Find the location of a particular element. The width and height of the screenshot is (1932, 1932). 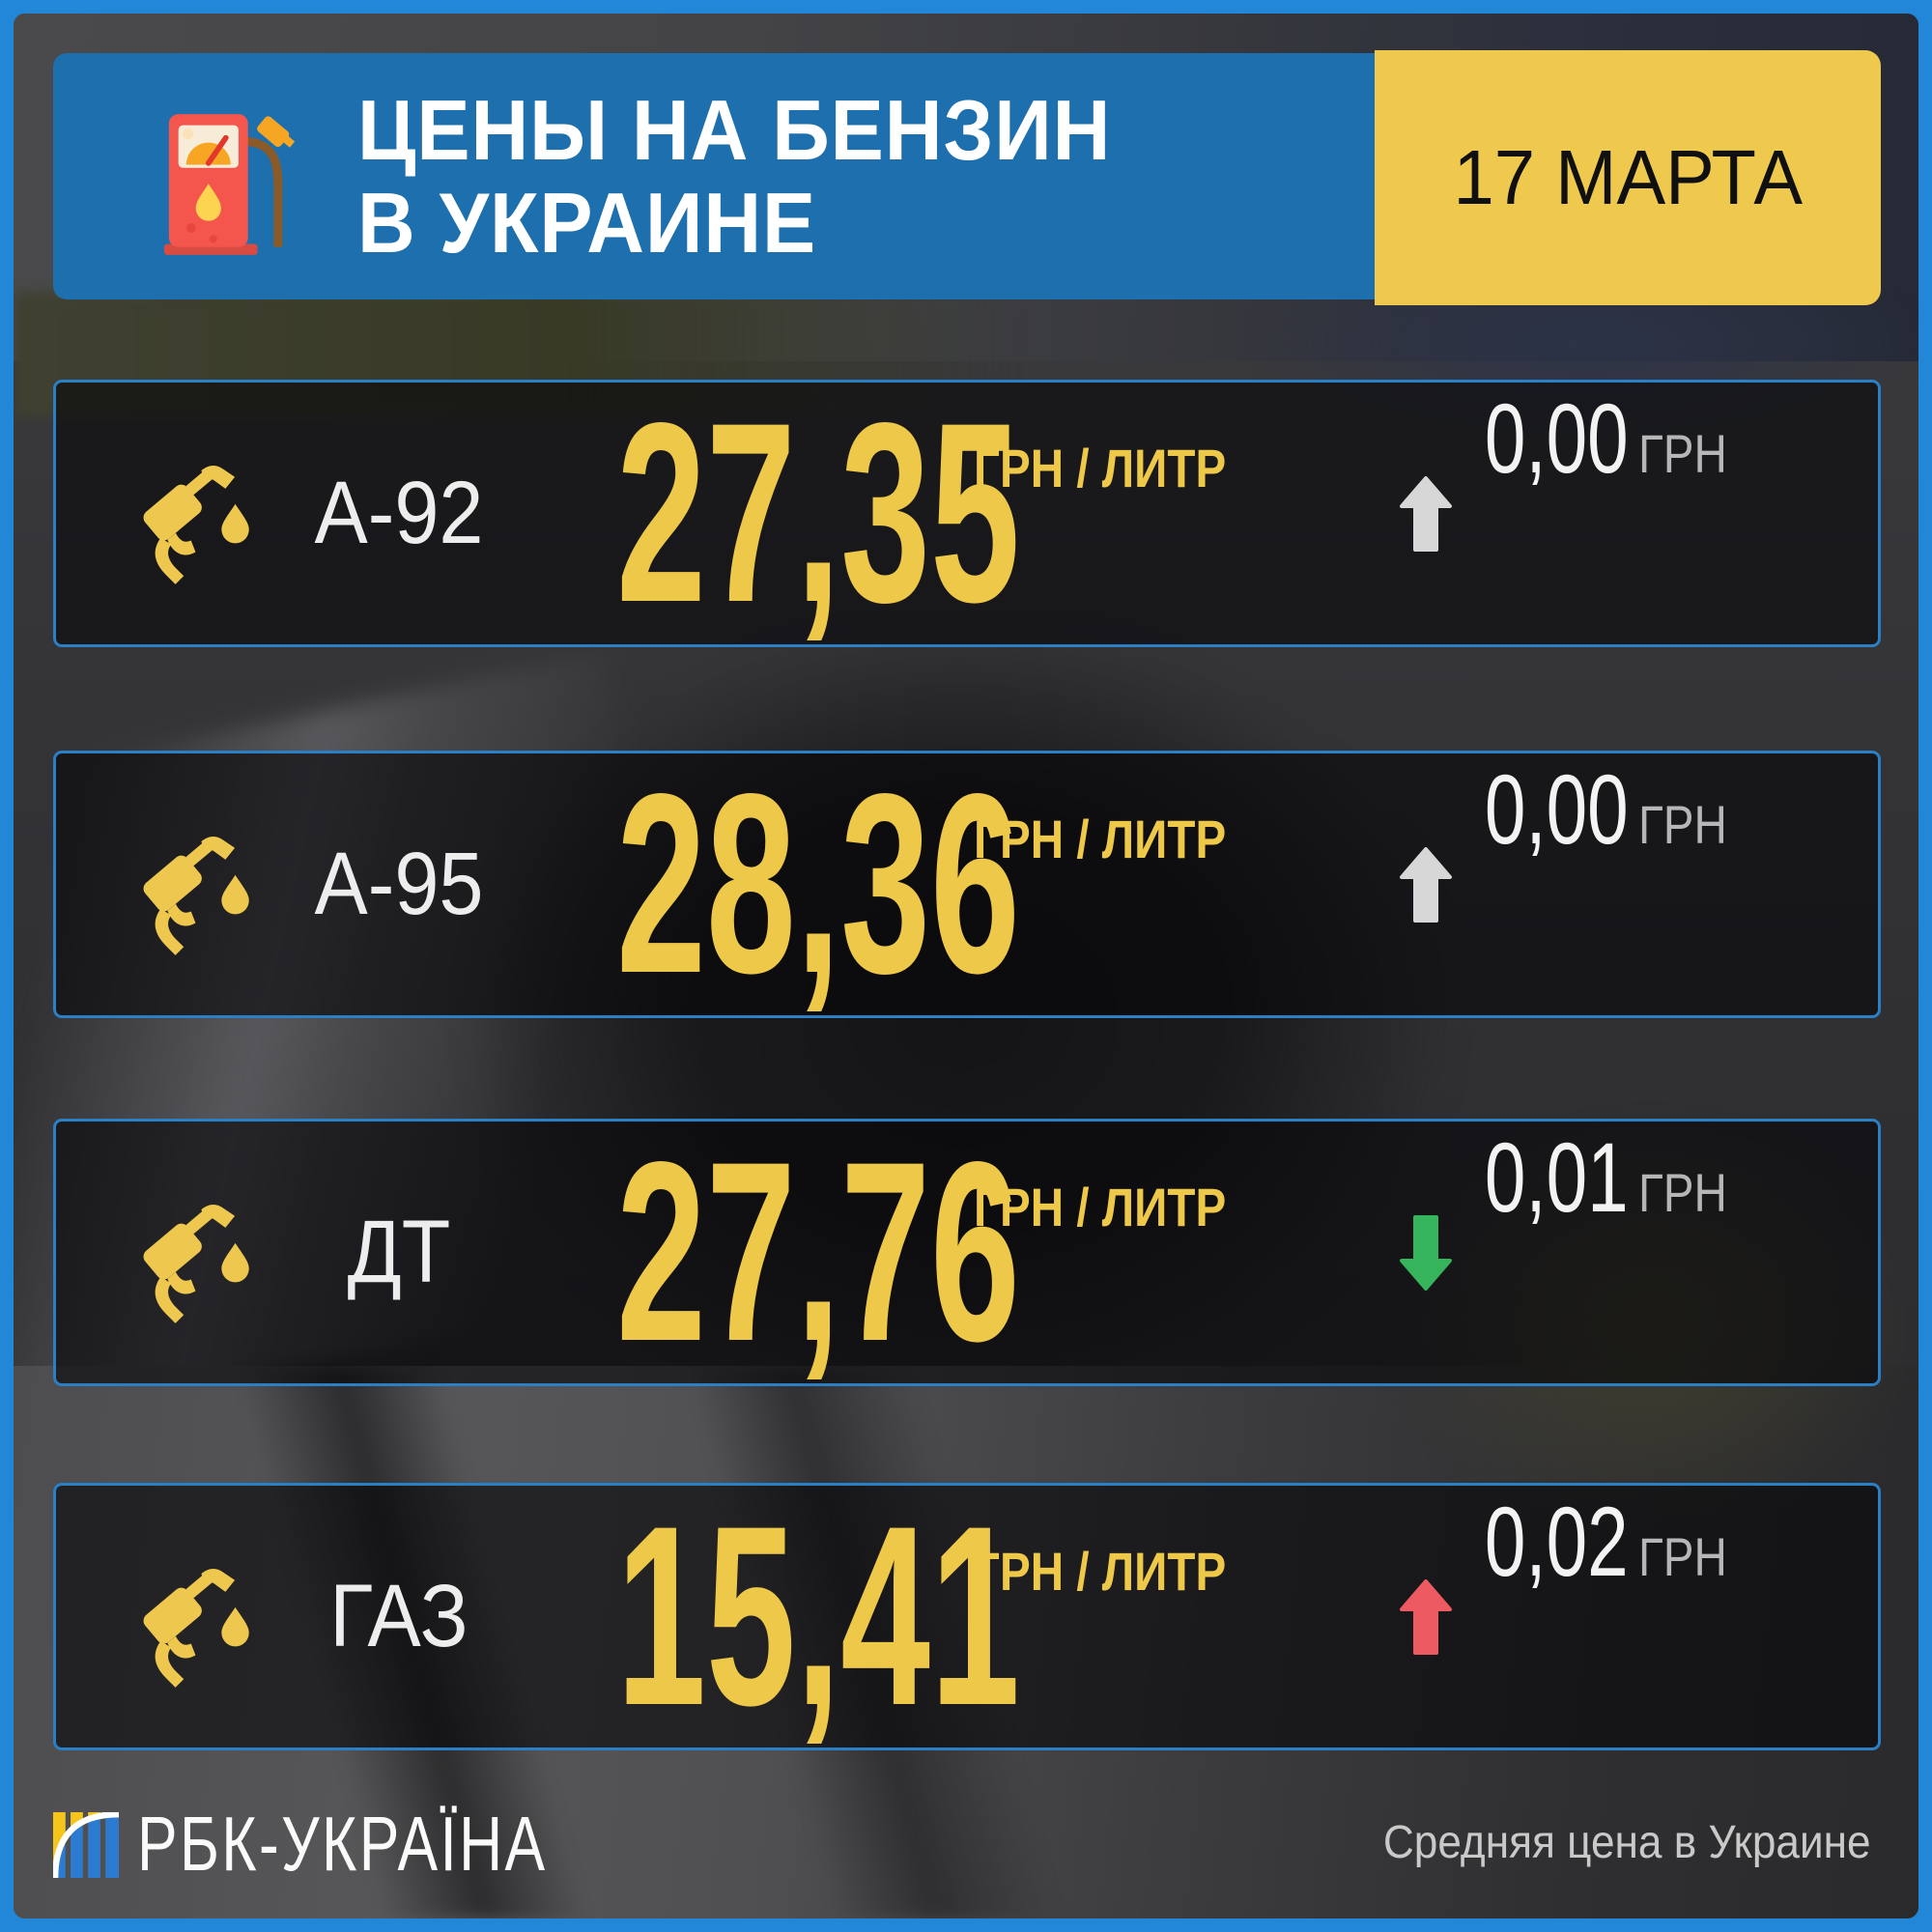

rbc-ukraine-logo is located at coordinates (86, 1845).